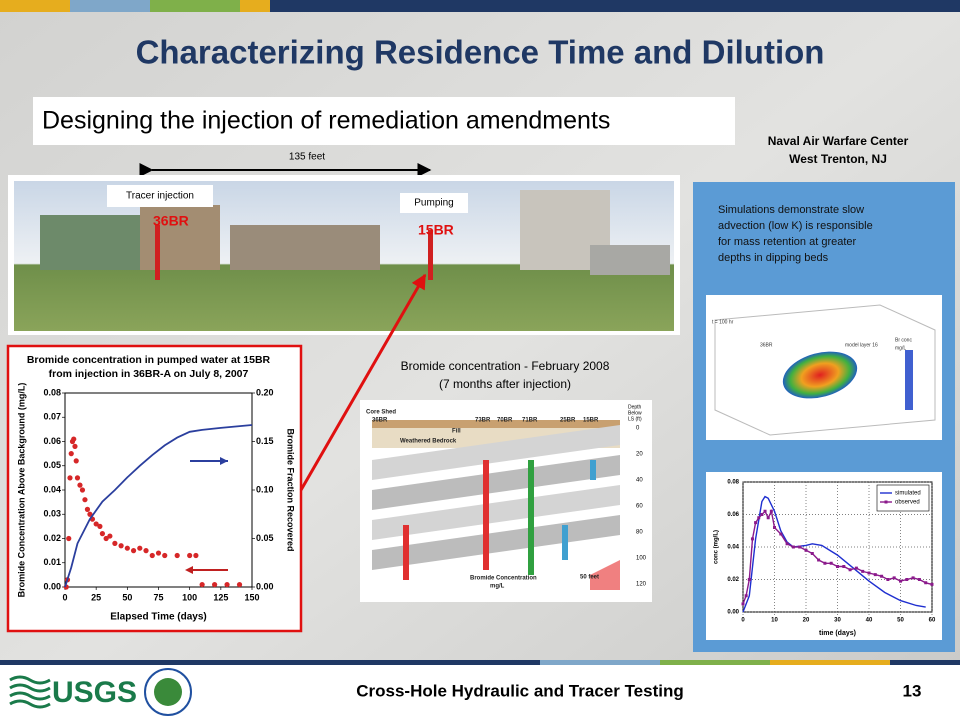 The width and height of the screenshot is (960, 720). Describe the element at coordinates (641, 585) in the screenshot. I see `depth-tick: 120` at that location.